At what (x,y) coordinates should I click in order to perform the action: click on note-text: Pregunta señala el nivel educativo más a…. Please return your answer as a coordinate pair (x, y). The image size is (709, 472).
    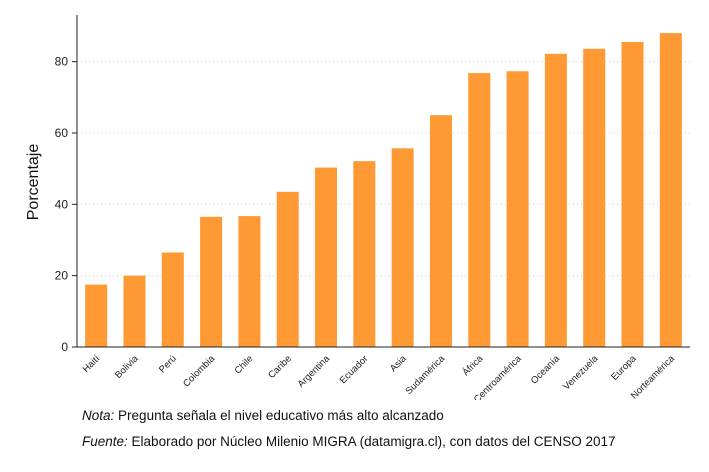
    Looking at the image, I should click on (281, 415).